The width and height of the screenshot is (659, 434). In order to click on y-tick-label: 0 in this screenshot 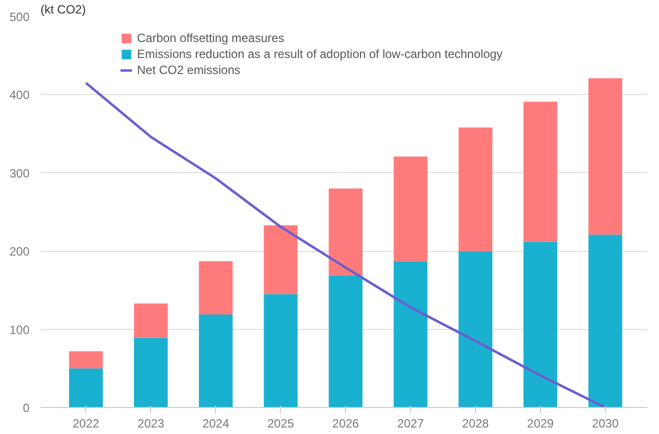, I will do `click(26, 408)`.